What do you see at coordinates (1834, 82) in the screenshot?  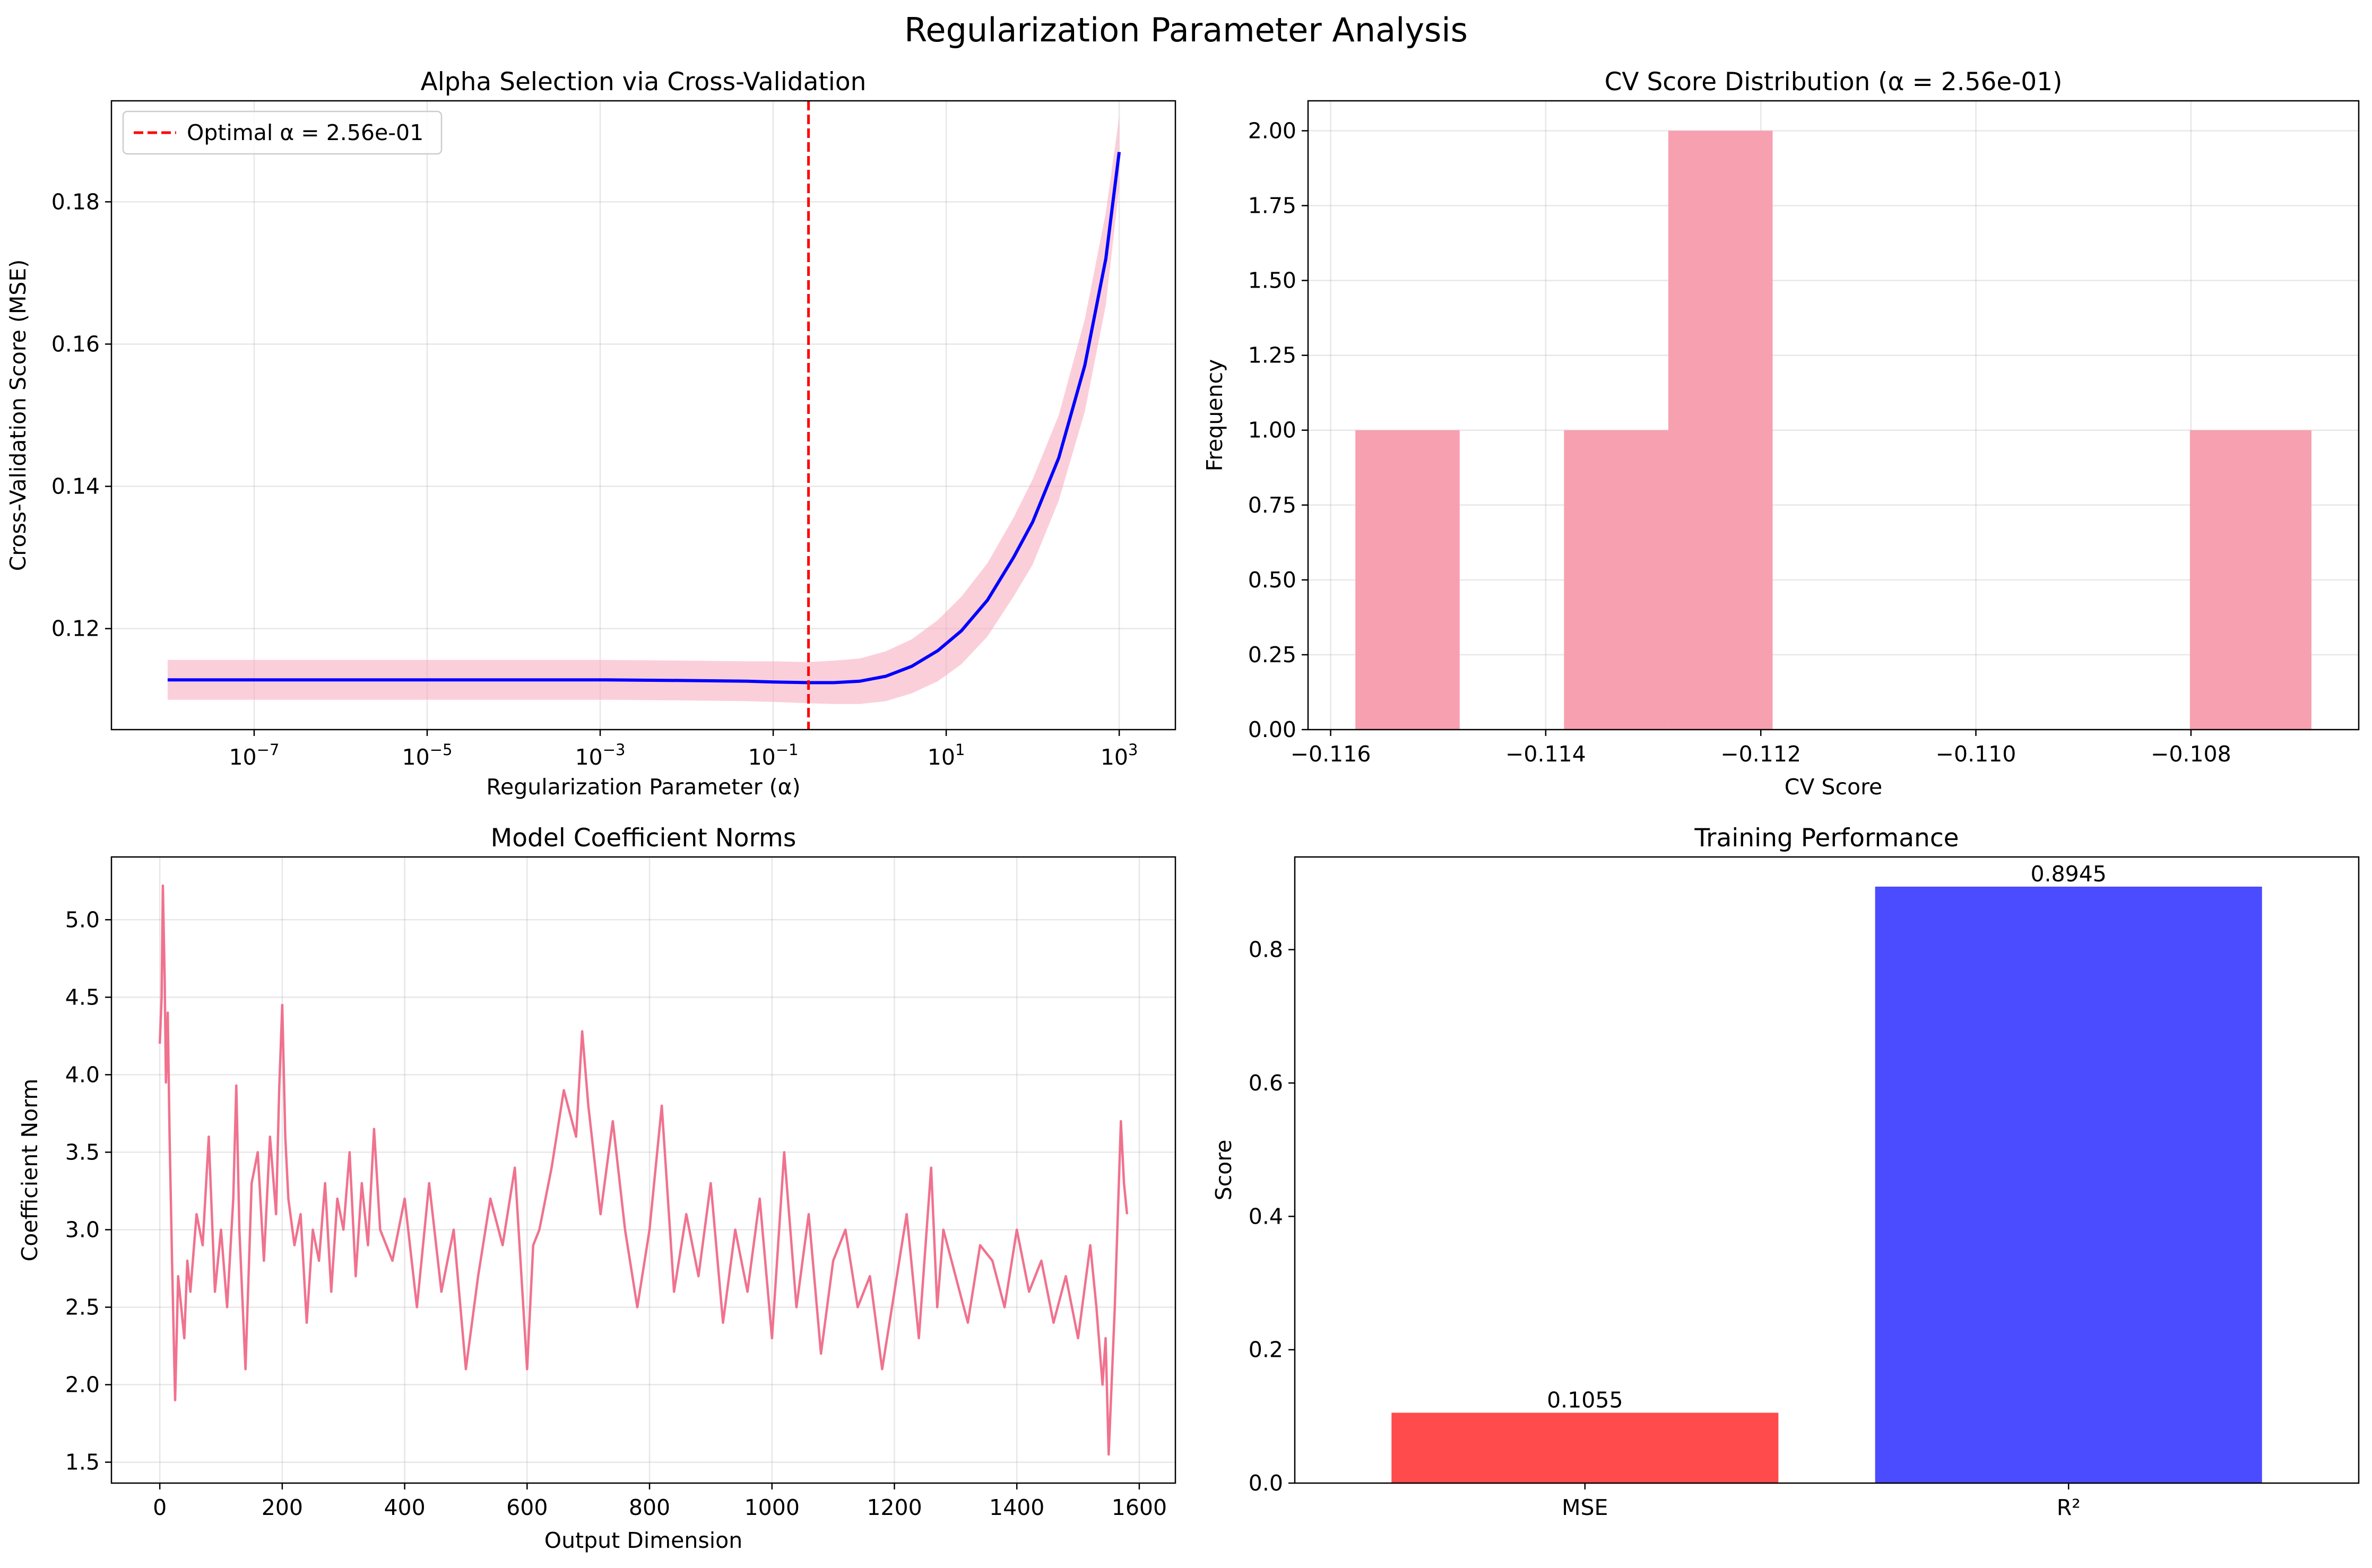 I see `chart-title: CV Score Distribution (α = 2.56e-01)` at bounding box center [1834, 82].